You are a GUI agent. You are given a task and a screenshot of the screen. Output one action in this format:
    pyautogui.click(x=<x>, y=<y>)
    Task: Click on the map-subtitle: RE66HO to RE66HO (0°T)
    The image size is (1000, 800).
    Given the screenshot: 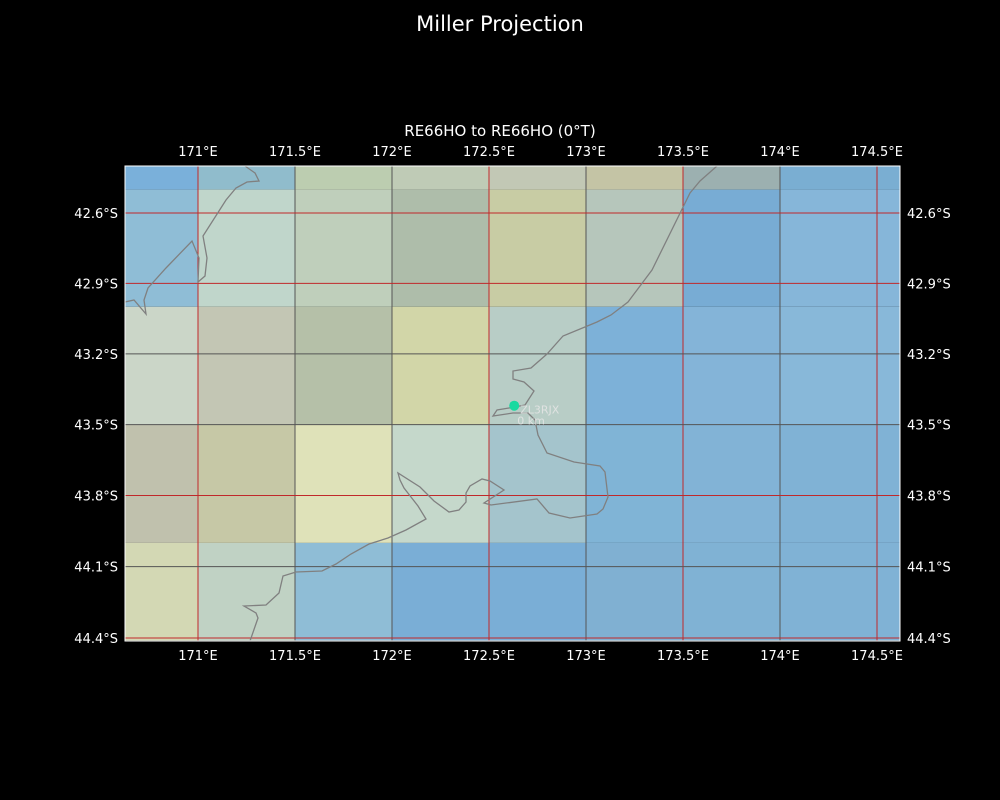 What is the action you would take?
    pyautogui.click(x=500, y=131)
    